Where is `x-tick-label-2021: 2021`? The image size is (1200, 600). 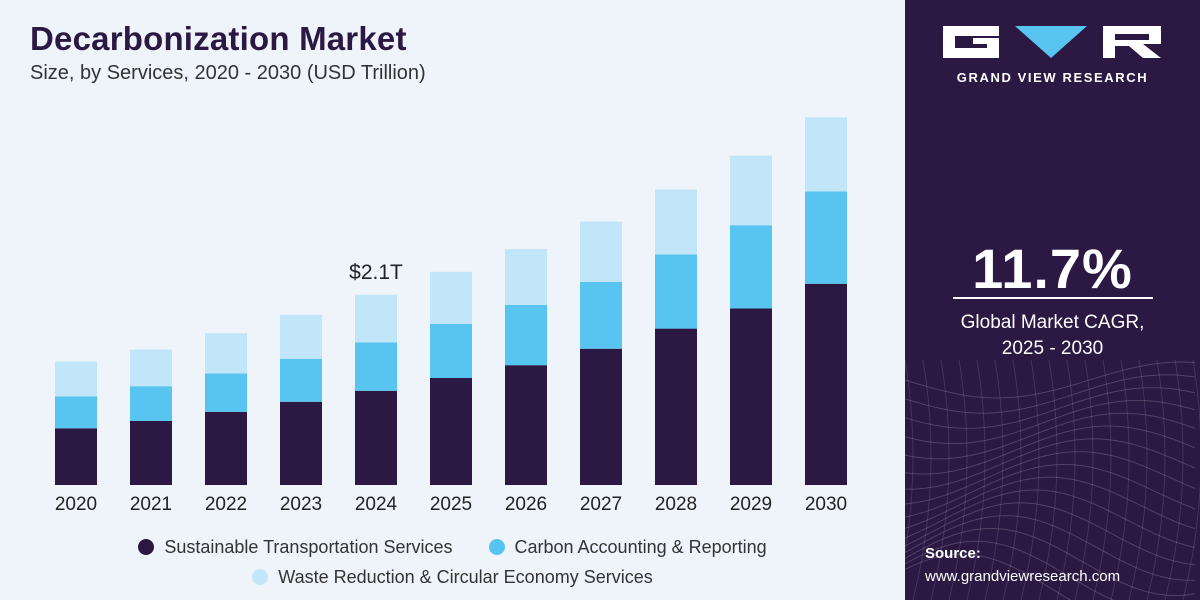
x-tick-label-2021: 2021 is located at coordinates (151, 504).